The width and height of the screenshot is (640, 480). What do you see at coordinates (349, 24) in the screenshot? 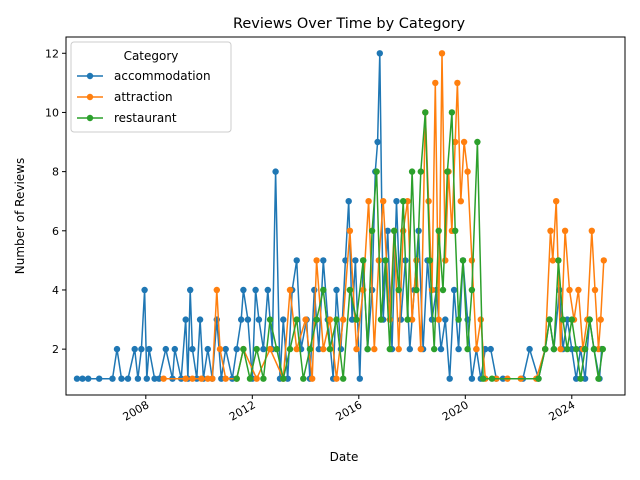
I see `chart-title: Reviews Over Time by Category` at bounding box center [349, 24].